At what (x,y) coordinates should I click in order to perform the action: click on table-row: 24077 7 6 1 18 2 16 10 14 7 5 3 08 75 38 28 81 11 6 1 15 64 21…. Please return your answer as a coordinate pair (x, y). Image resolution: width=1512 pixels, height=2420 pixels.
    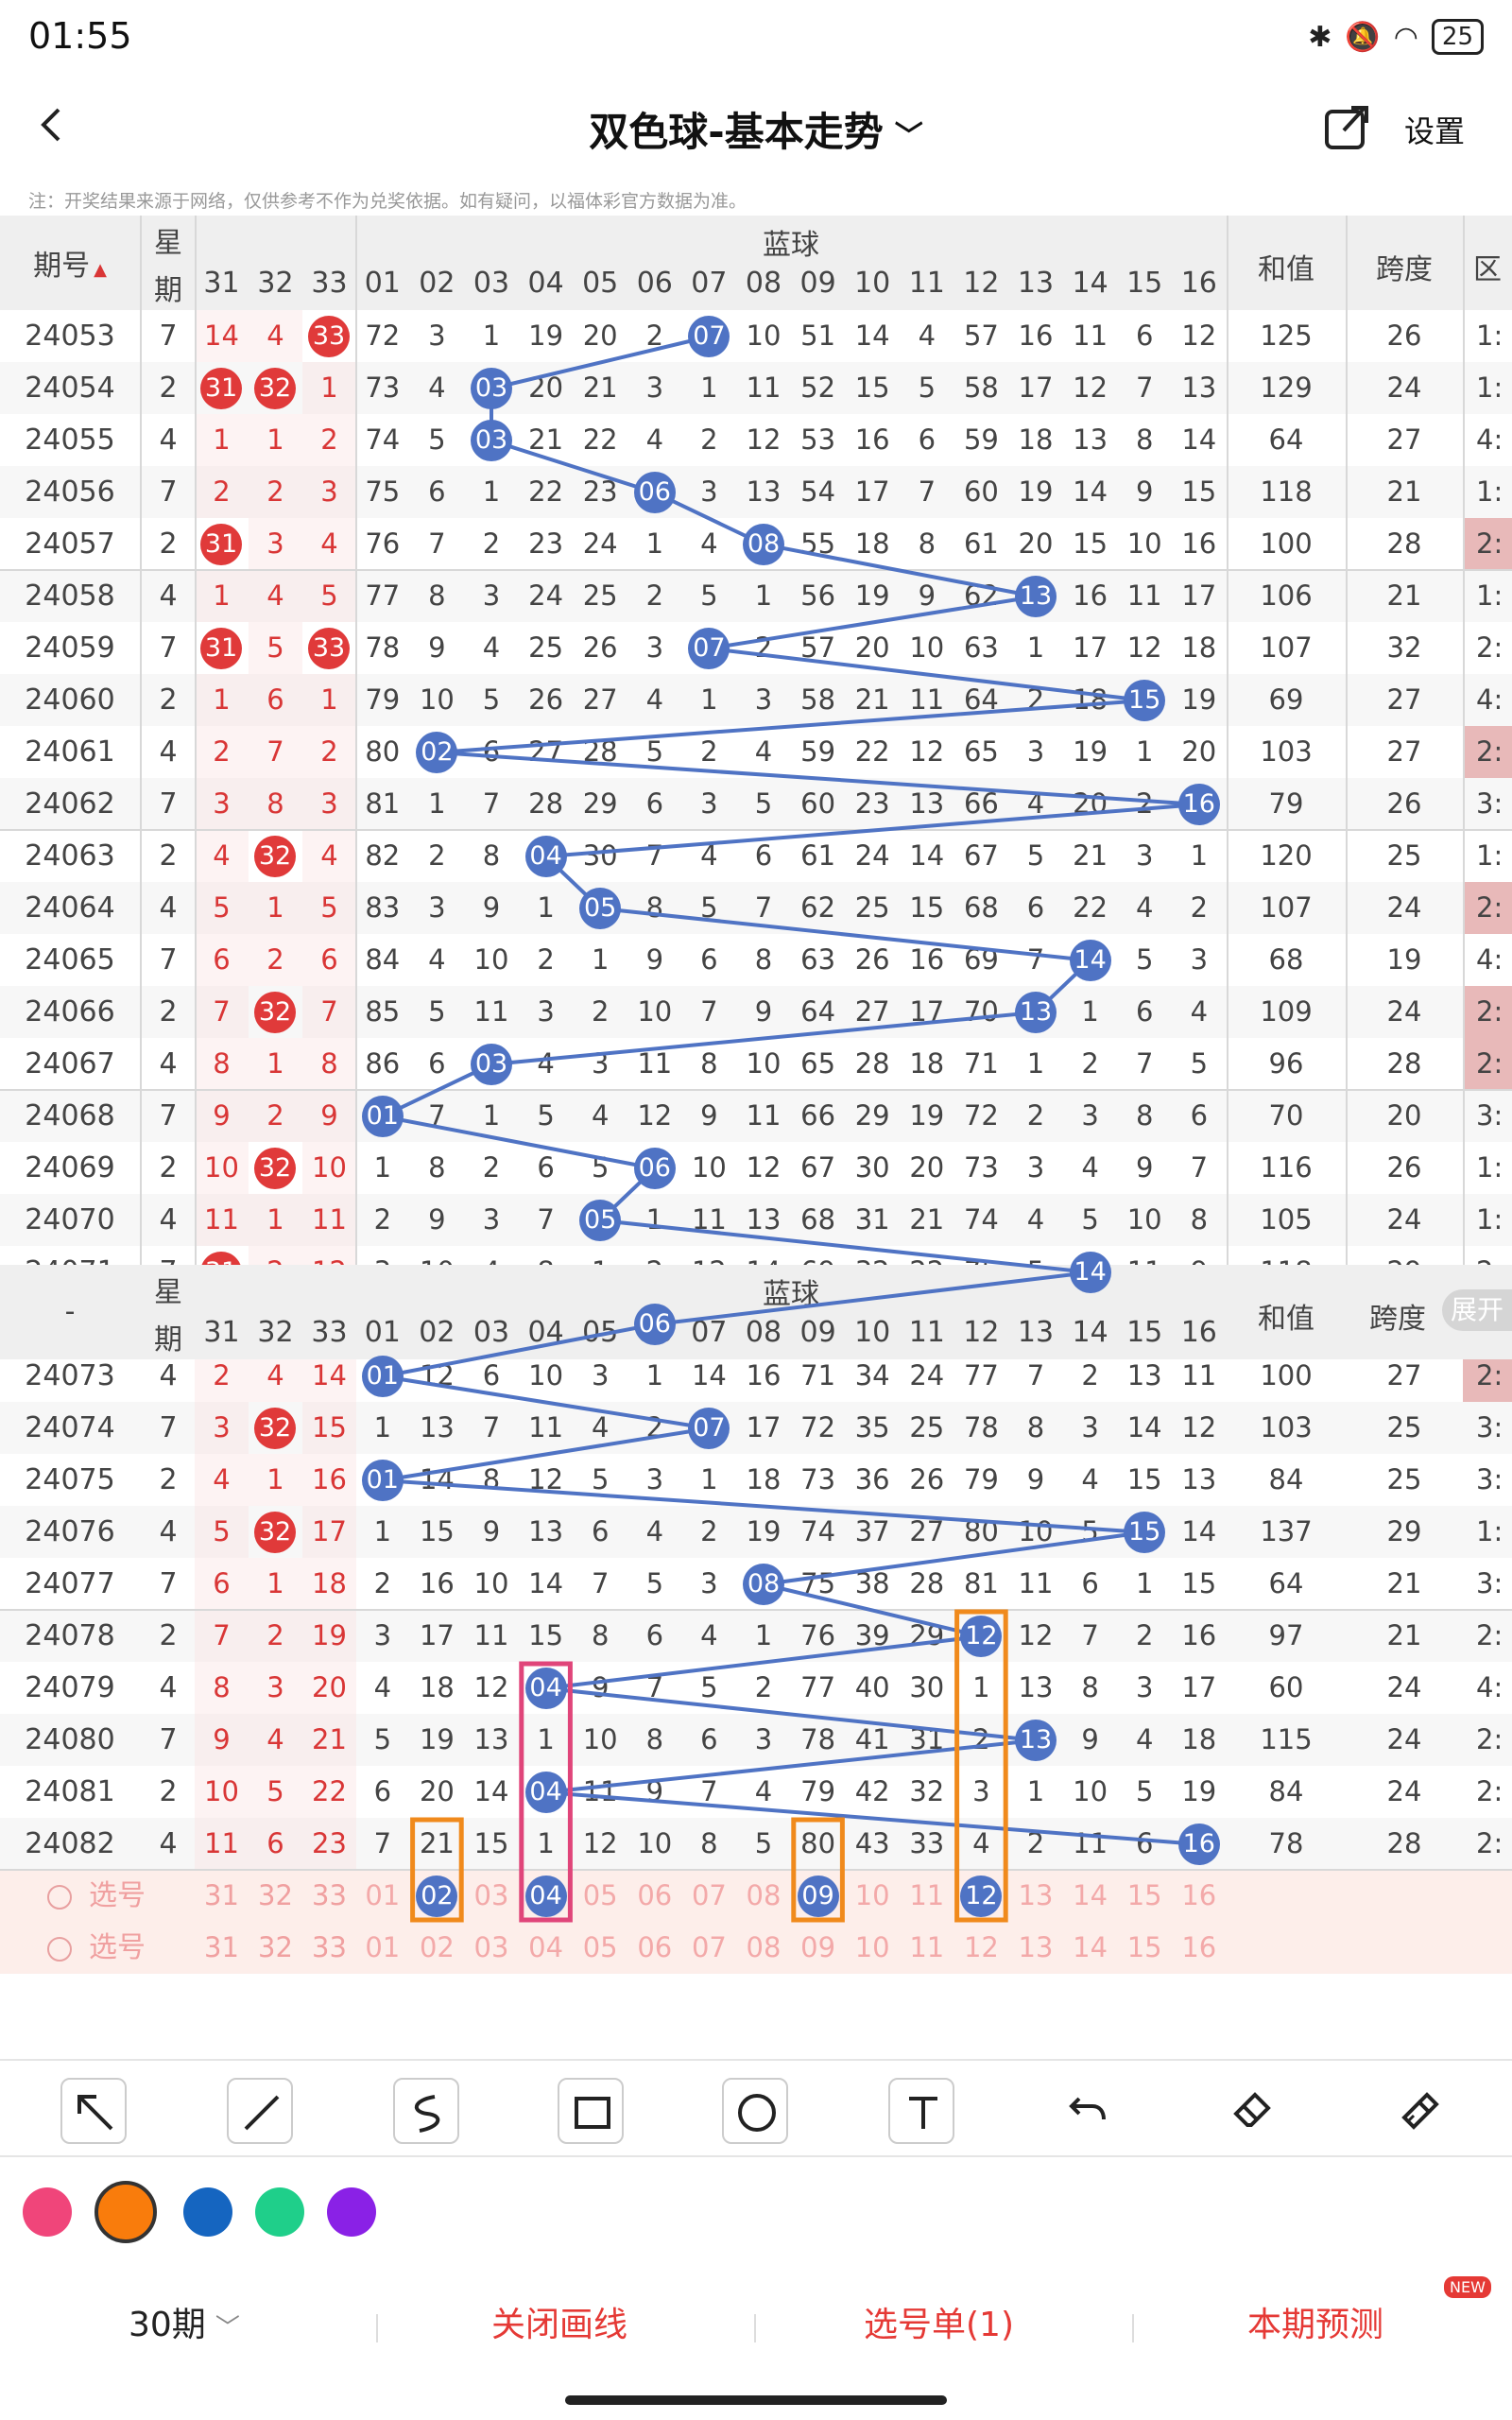
    Looking at the image, I should click on (756, 1584).